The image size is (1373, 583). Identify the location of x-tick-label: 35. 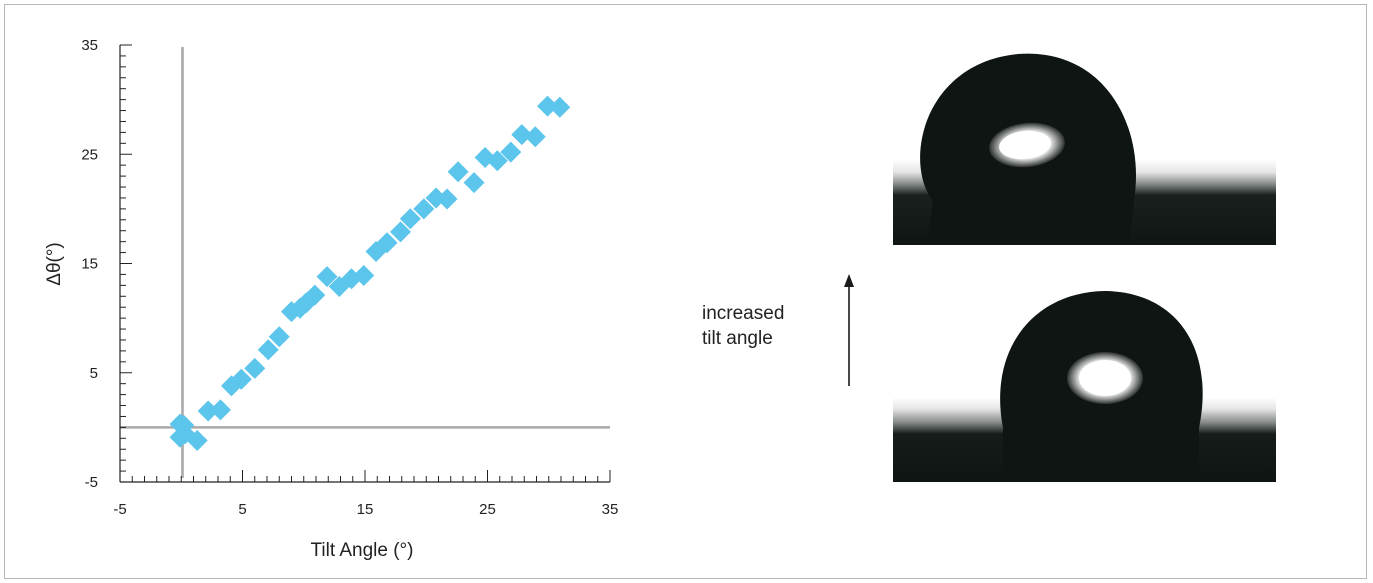
(610, 509).